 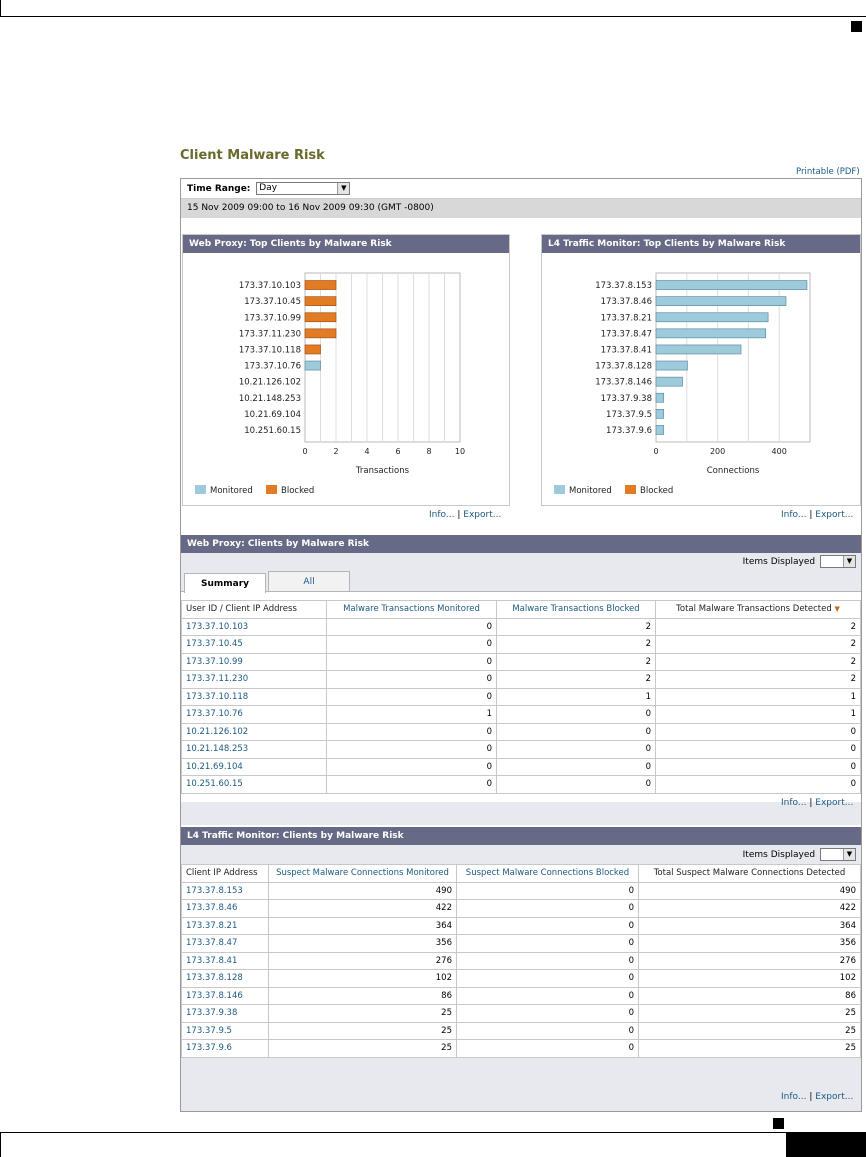 What do you see at coordinates (254, 696) in the screenshot?
I see `client-ip-link: 173.37.10.118` at bounding box center [254, 696].